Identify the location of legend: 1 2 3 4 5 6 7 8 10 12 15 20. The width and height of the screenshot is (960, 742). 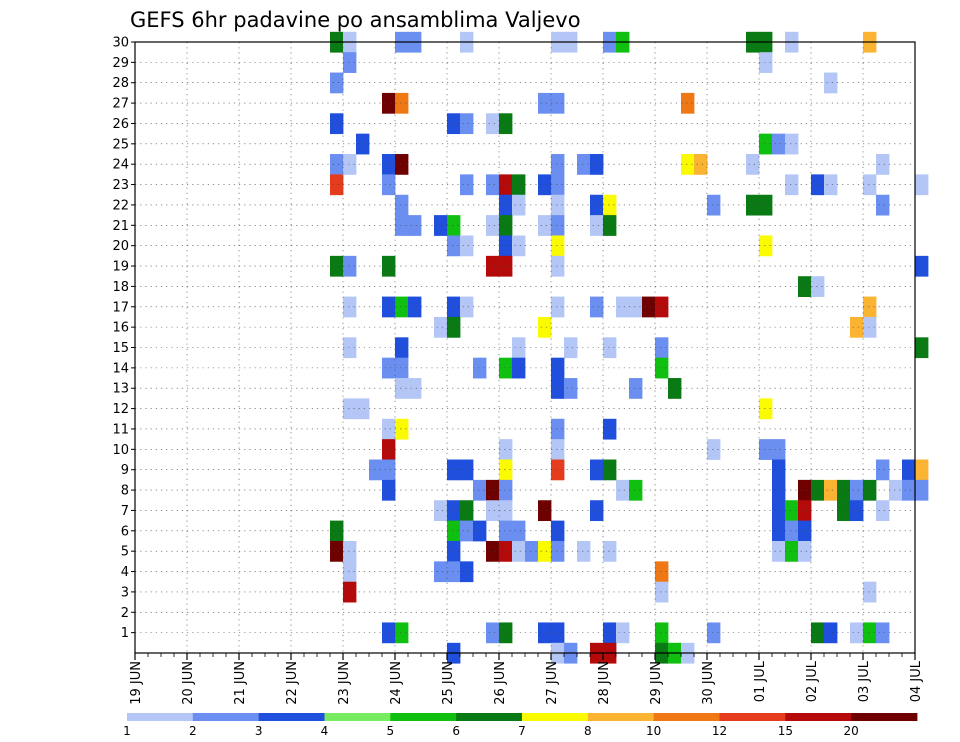
(520, 725).